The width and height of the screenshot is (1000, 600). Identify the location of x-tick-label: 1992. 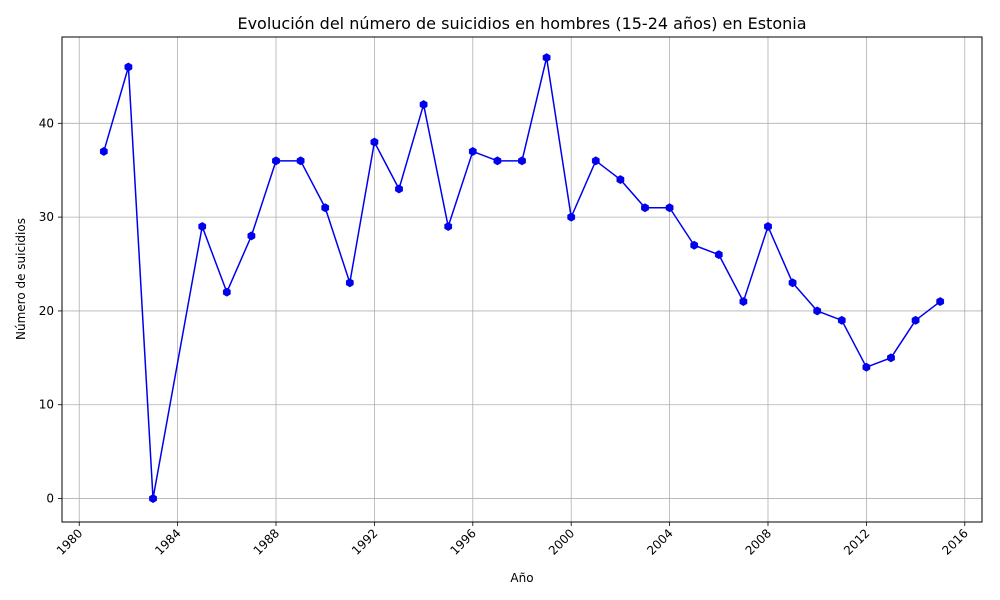
(364, 541).